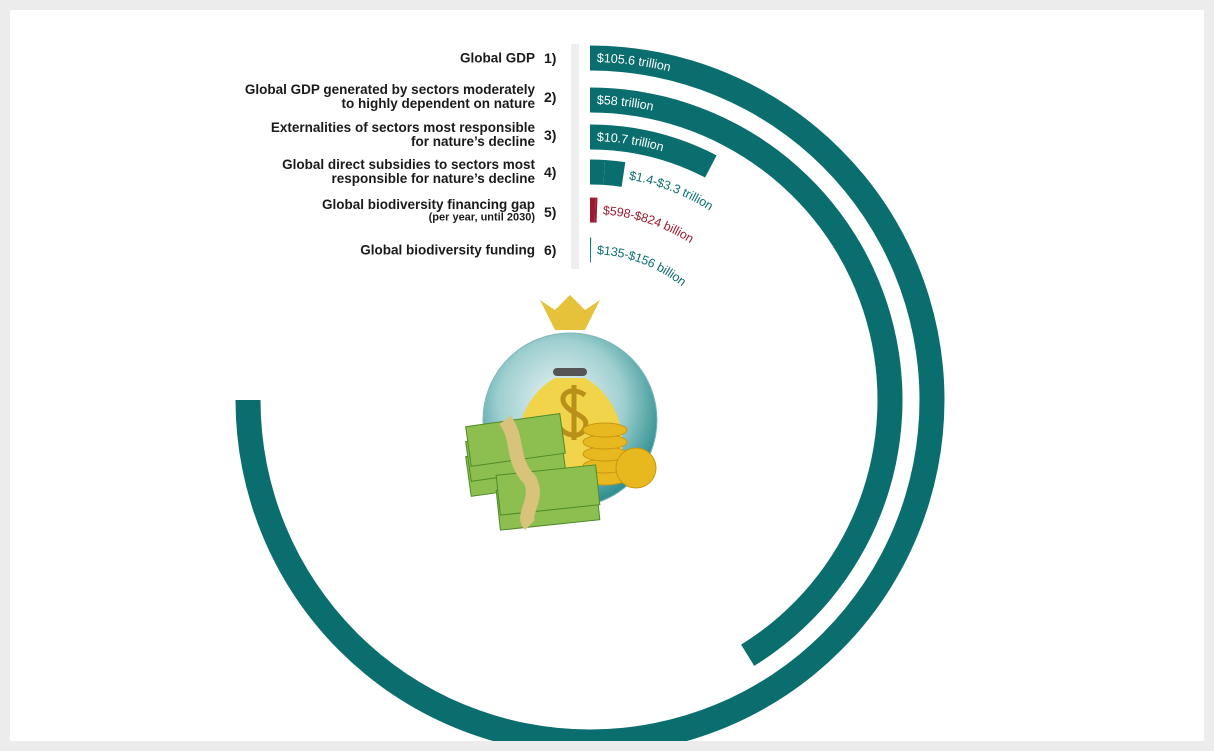  Describe the element at coordinates (550, 58) in the screenshot. I see `item-number: 1)` at that location.